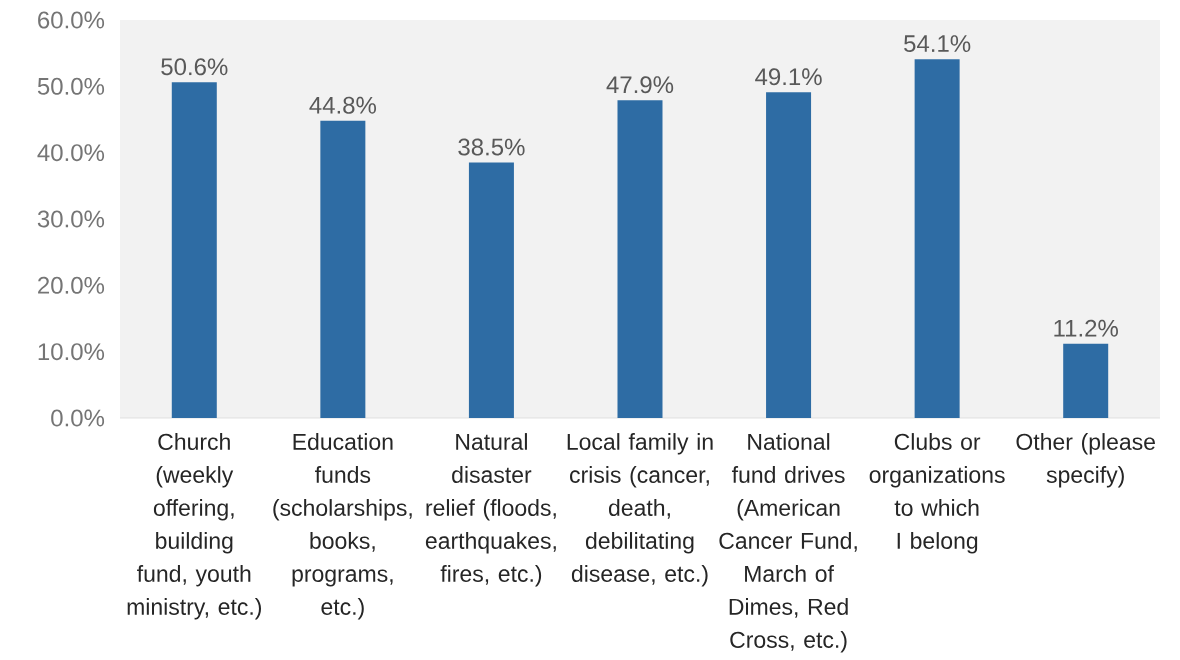 This screenshot has height=660, width=1180. I want to click on x-tick-label: Other (please specify), so click(1085, 460).